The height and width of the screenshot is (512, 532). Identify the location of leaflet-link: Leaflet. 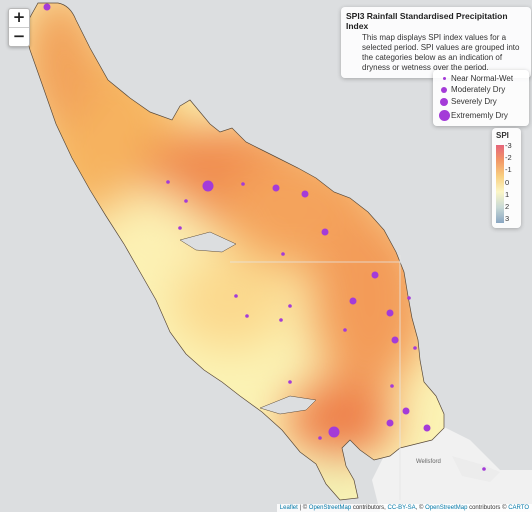
(288, 508).